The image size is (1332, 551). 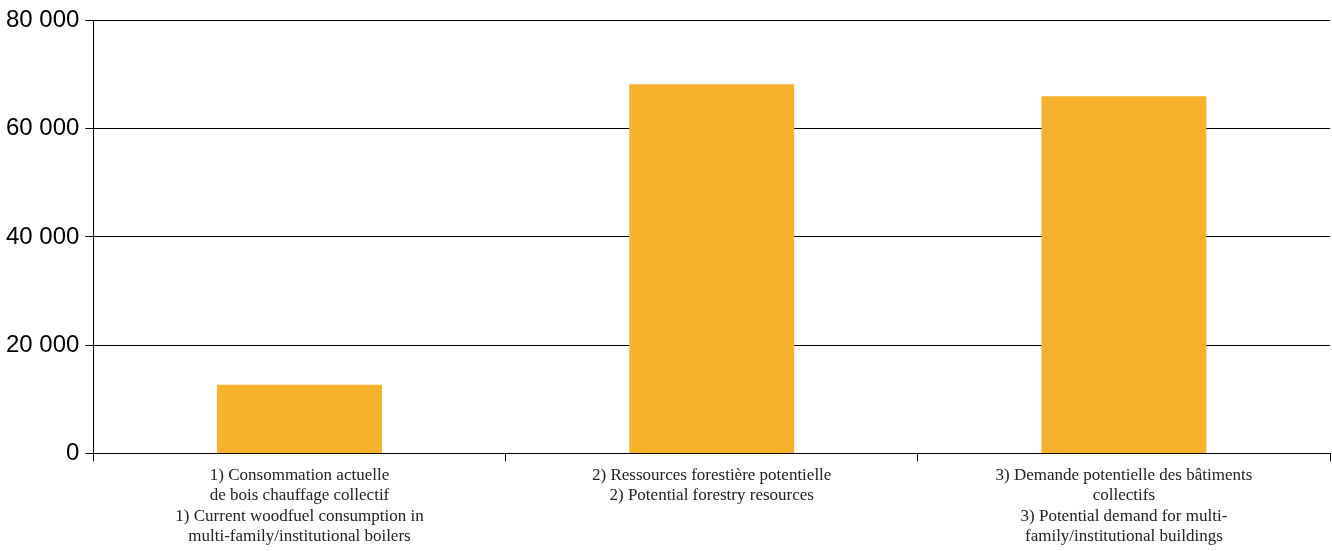 I want to click on x-tick-label: 1) Consommation actuelle de bois chauffage collectif 1) Current woodfuel consumption in multi-family/institutional boilers, so click(x=300, y=505).